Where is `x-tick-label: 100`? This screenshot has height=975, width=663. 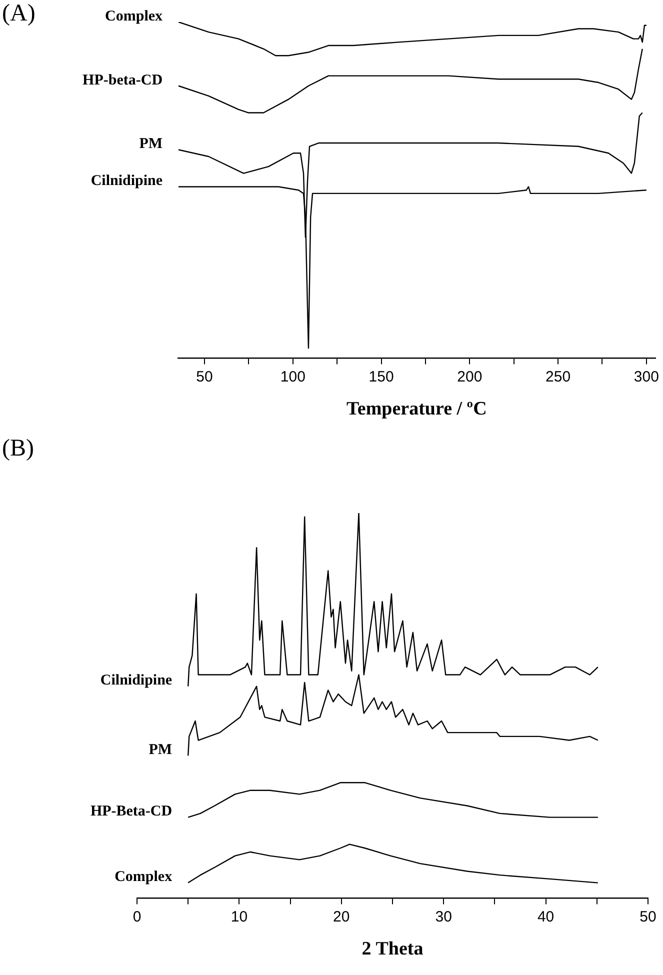 x-tick-label: 100 is located at coordinates (293, 377).